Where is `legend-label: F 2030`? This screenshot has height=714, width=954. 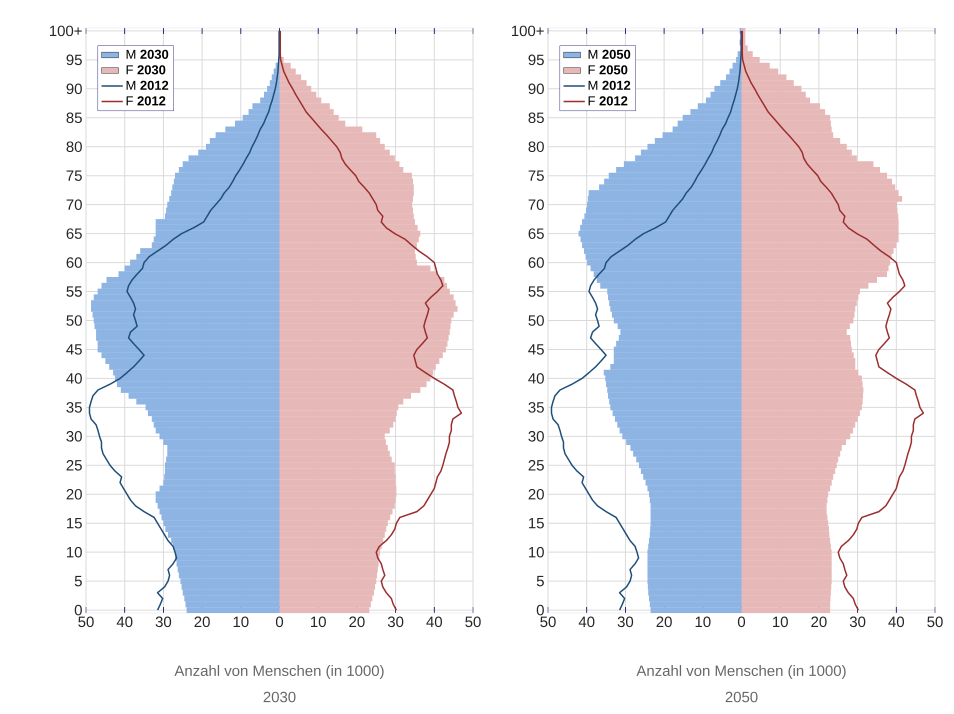
legend-label: F 2030 is located at coordinates (146, 69).